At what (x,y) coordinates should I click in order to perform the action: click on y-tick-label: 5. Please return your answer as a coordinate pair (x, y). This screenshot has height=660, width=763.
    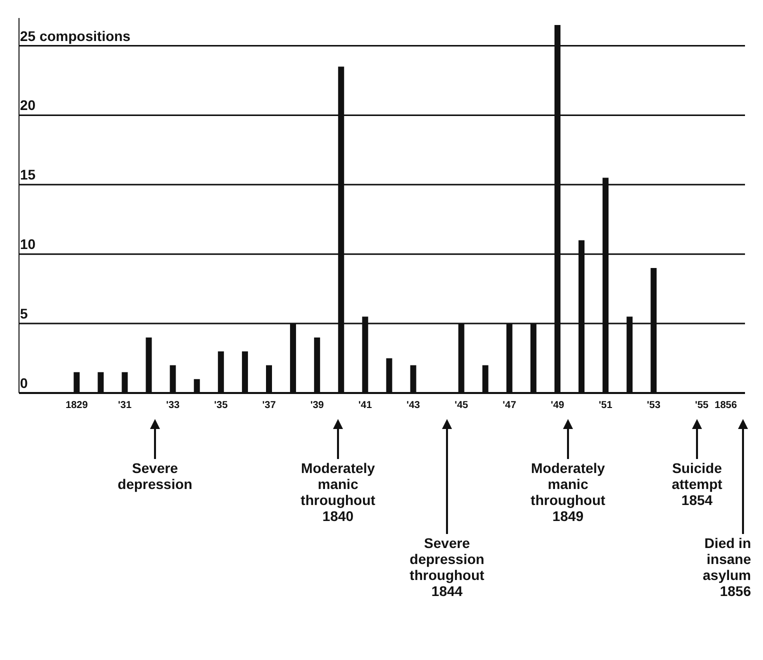
    Looking at the image, I should click on (24, 314).